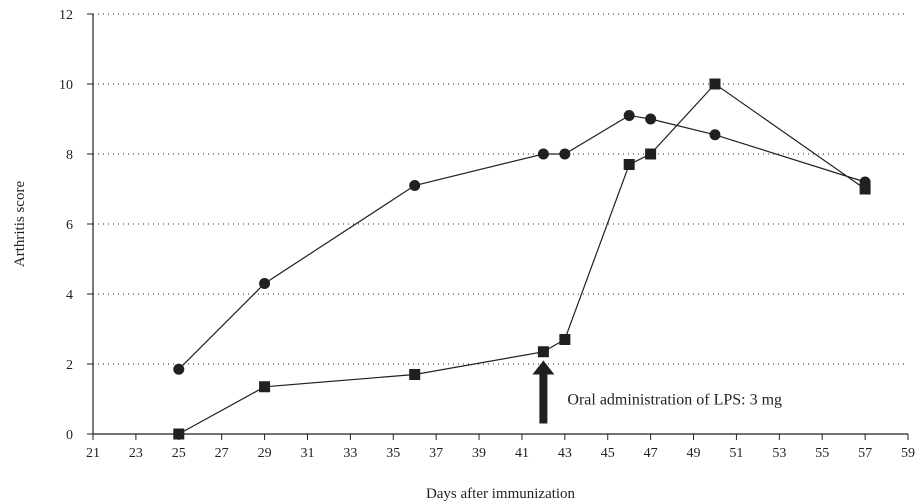  Describe the element at coordinates (736, 453) in the screenshot. I see `x-tick-label-51: 51` at that location.